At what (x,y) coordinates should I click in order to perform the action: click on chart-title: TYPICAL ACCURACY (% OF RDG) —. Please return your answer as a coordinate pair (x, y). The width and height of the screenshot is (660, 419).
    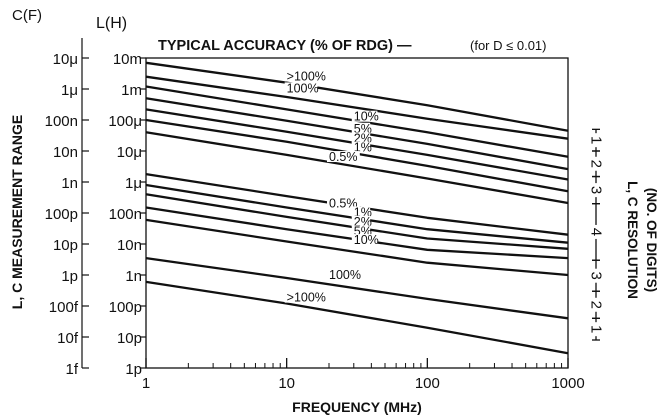
    Looking at the image, I should click on (285, 46).